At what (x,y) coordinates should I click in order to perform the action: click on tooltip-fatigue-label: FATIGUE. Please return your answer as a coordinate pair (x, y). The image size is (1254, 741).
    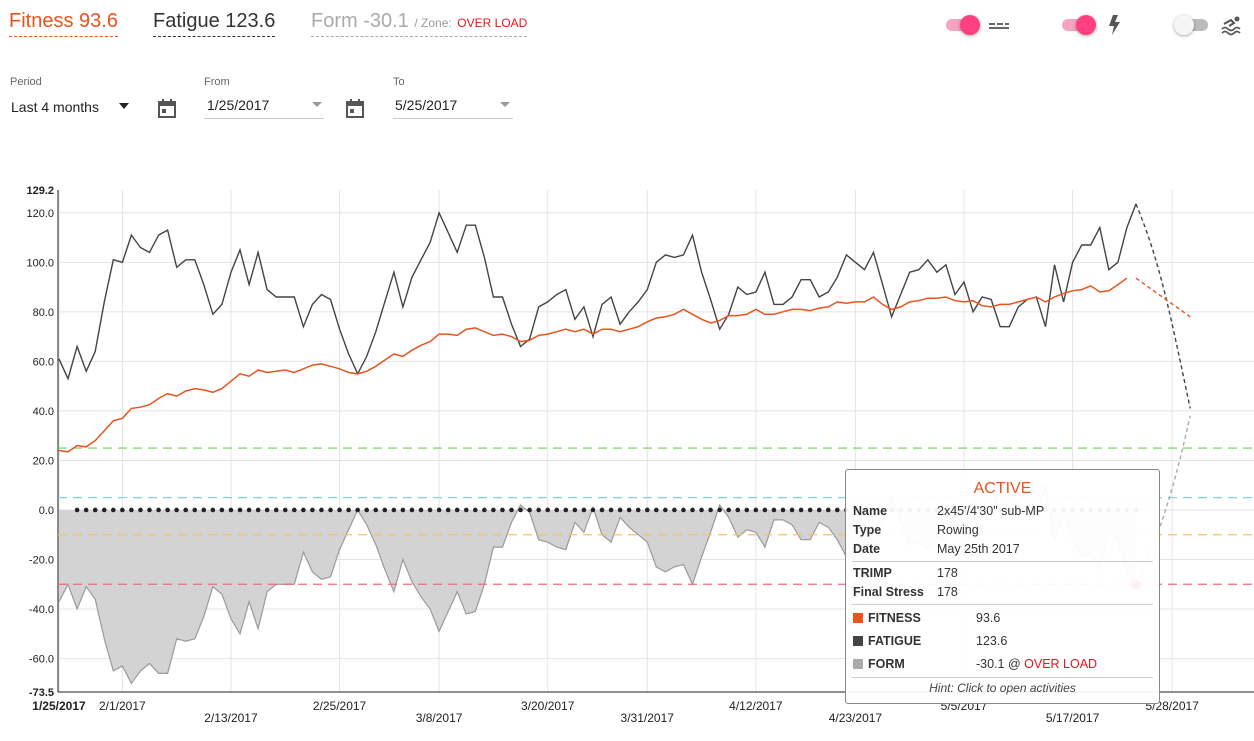
    Looking at the image, I should click on (895, 641).